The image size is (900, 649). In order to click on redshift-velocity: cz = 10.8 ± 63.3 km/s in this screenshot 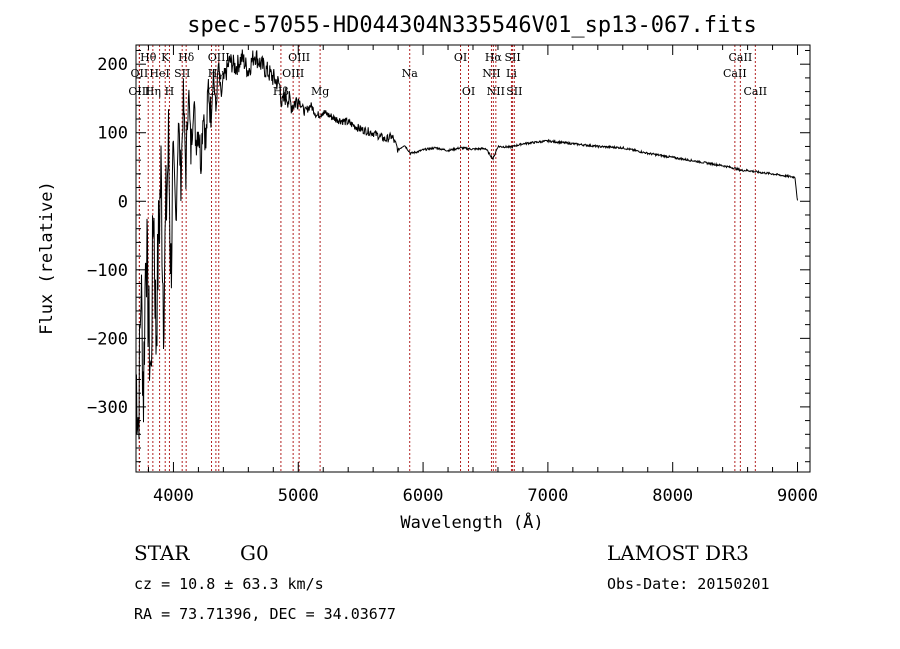, I will do `click(229, 584)`.